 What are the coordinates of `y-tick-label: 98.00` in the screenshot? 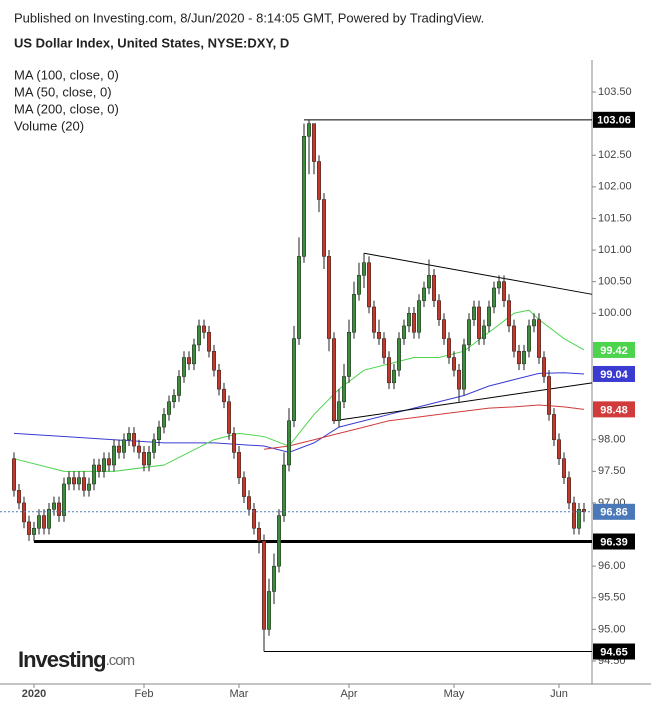 It's located at (612, 440).